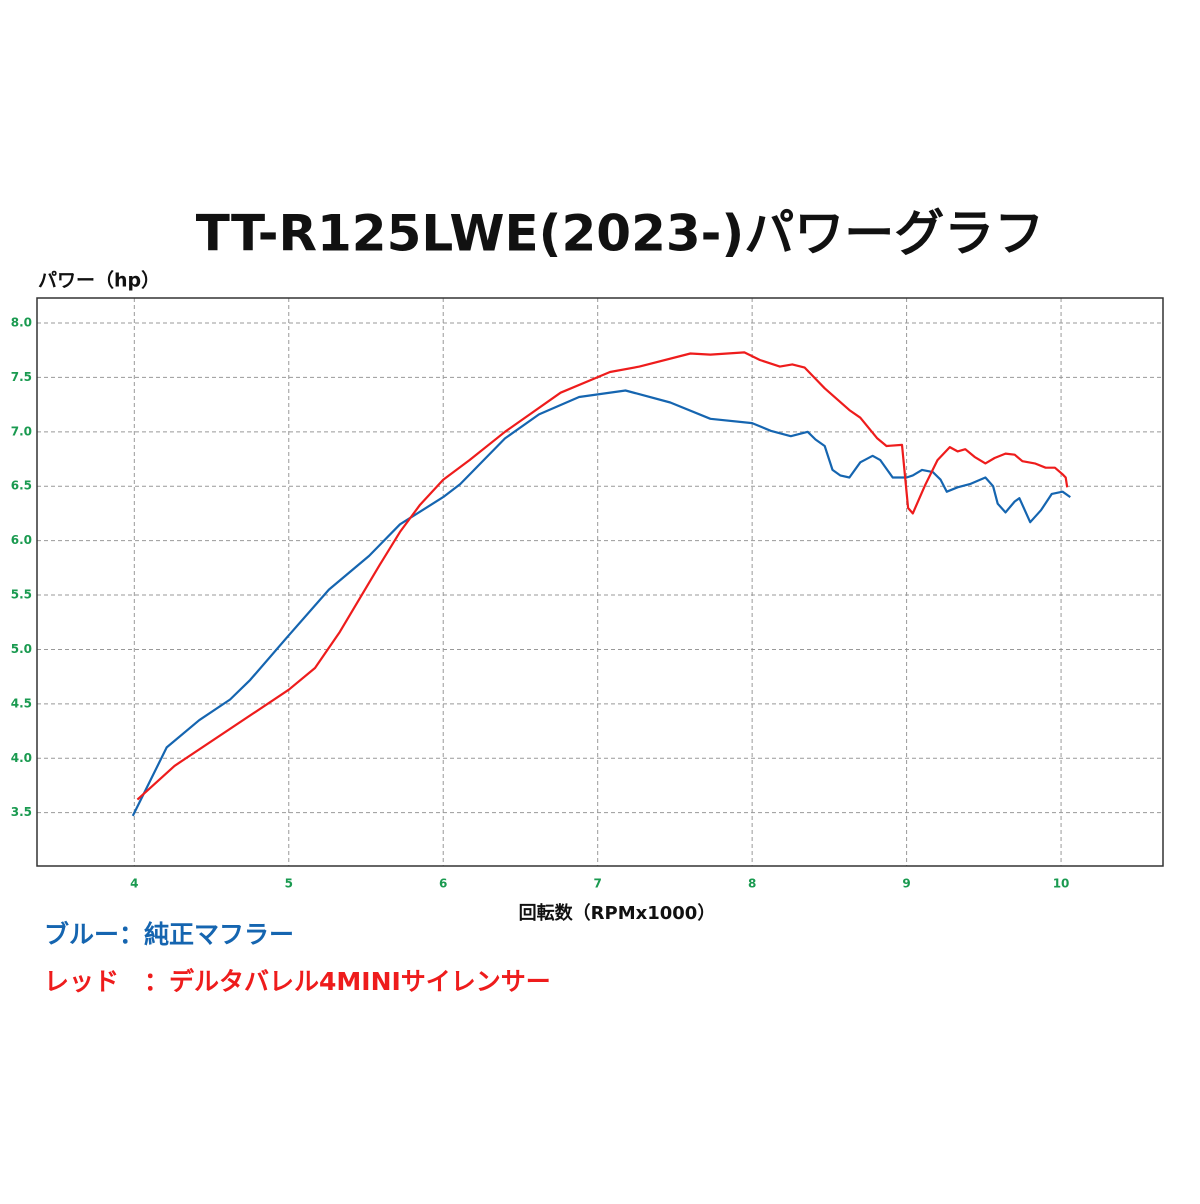 Image resolution: width=1200 pixels, height=1204 pixels. I want to click on y-tick-label: 3.5, so click(21, 812).